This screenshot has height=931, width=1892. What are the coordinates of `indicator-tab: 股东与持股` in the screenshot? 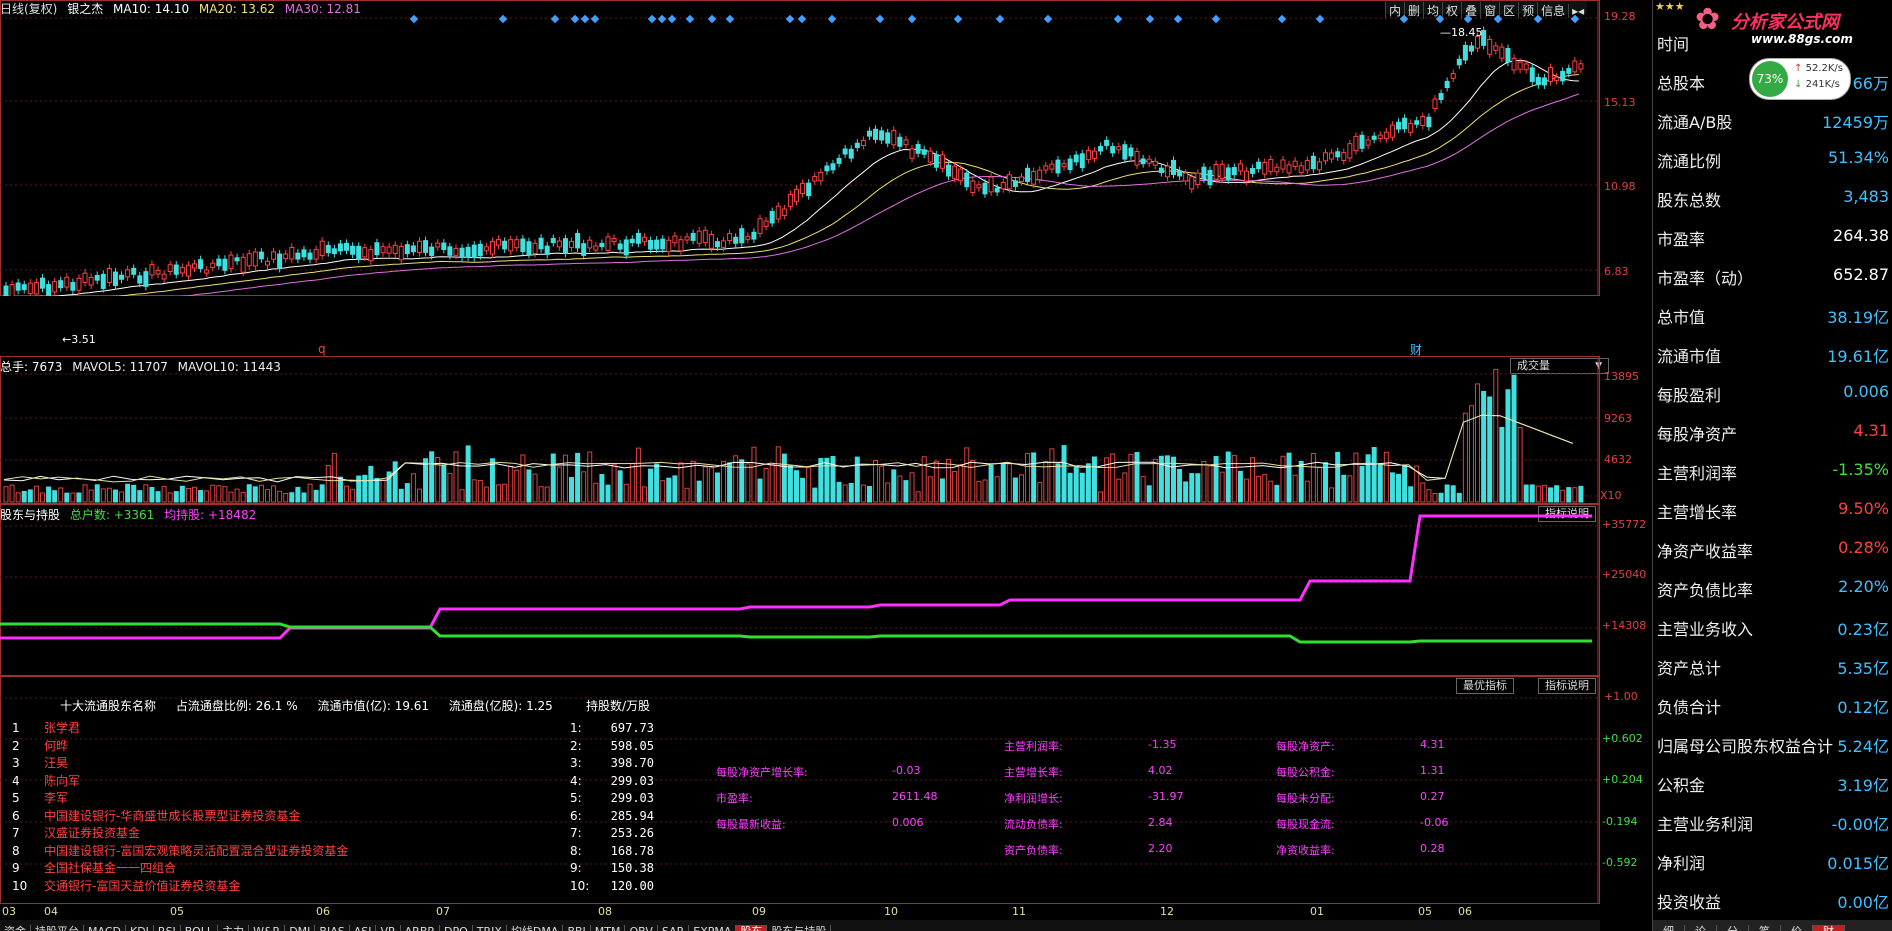 It's located at (799, 928).